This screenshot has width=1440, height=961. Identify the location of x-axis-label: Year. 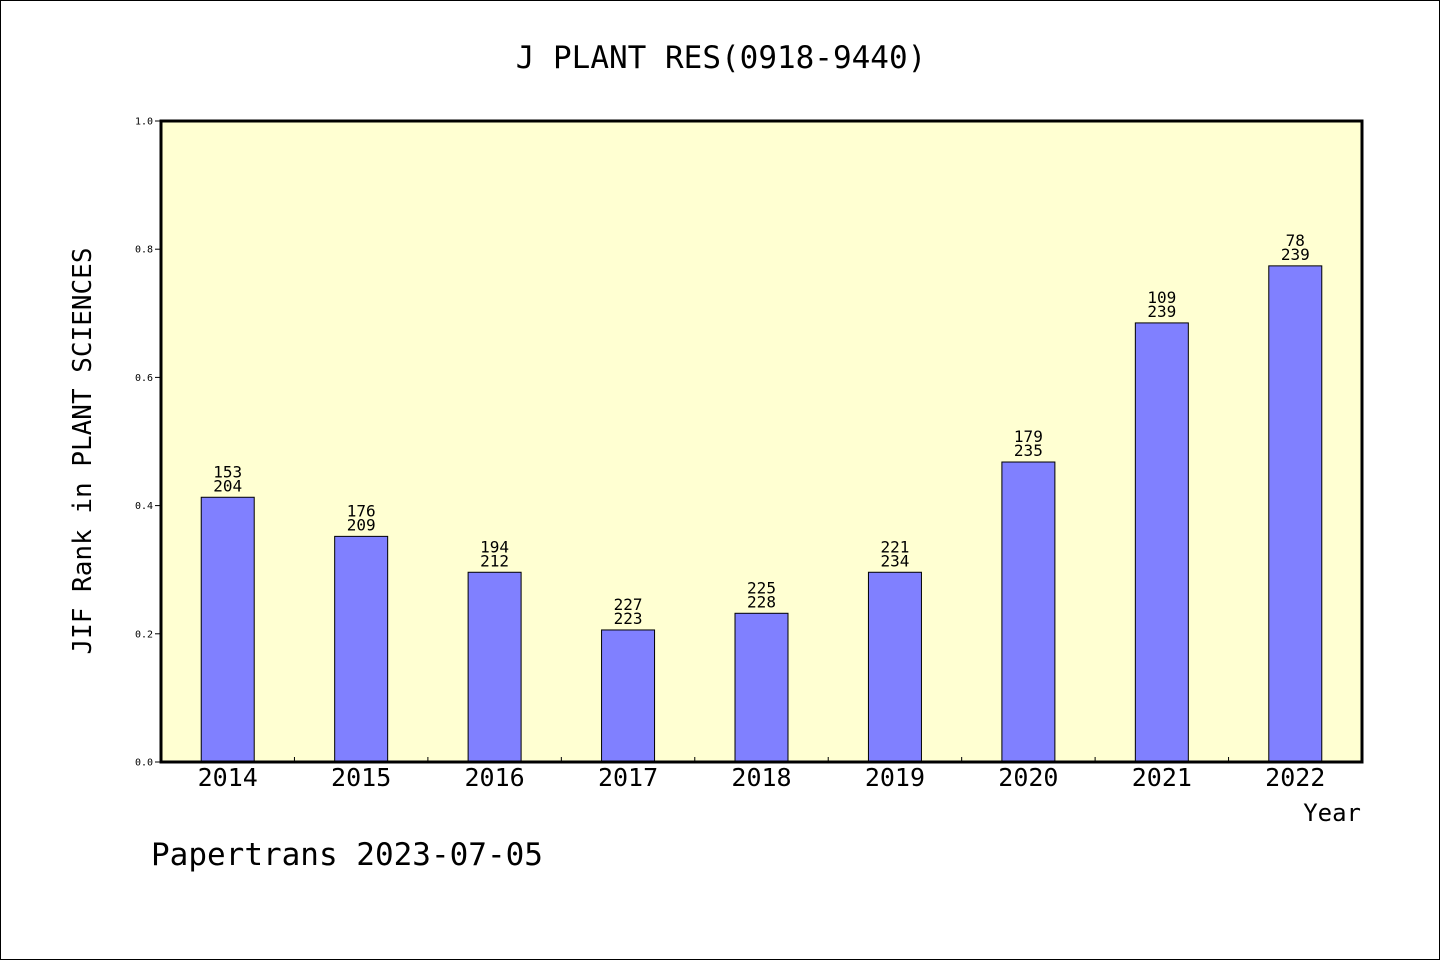
(1332, 813).